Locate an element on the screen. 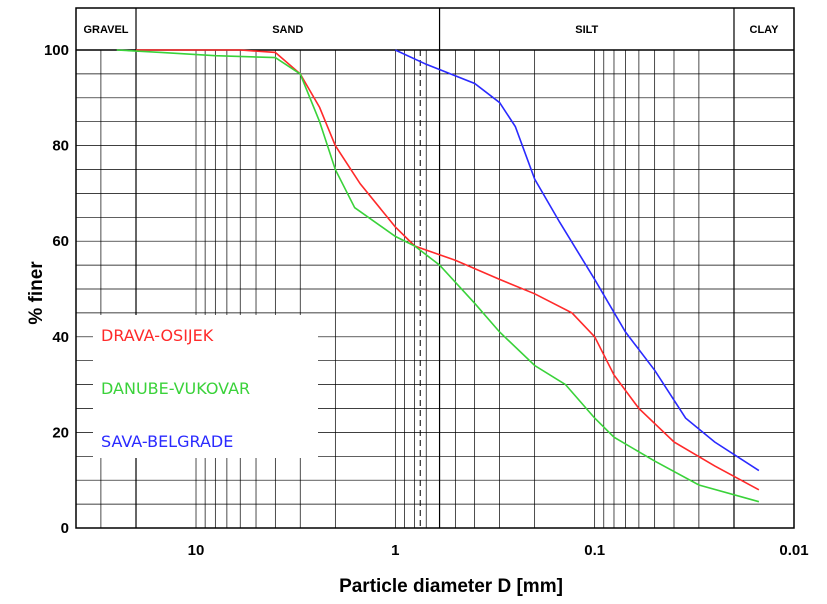  band-label: CLAY is located at coordinates (765, 30).